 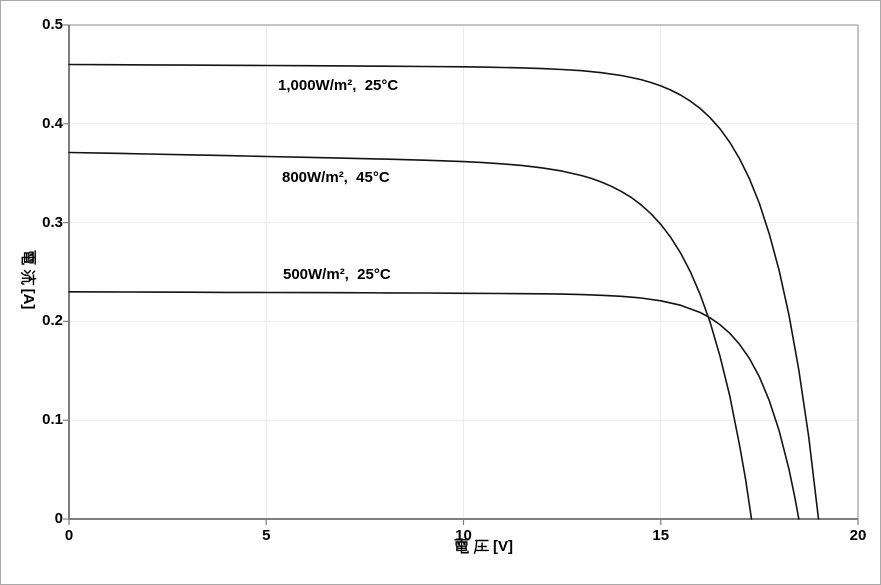 I want to click on x-tick-label: 0, so click(x=69, y=535).